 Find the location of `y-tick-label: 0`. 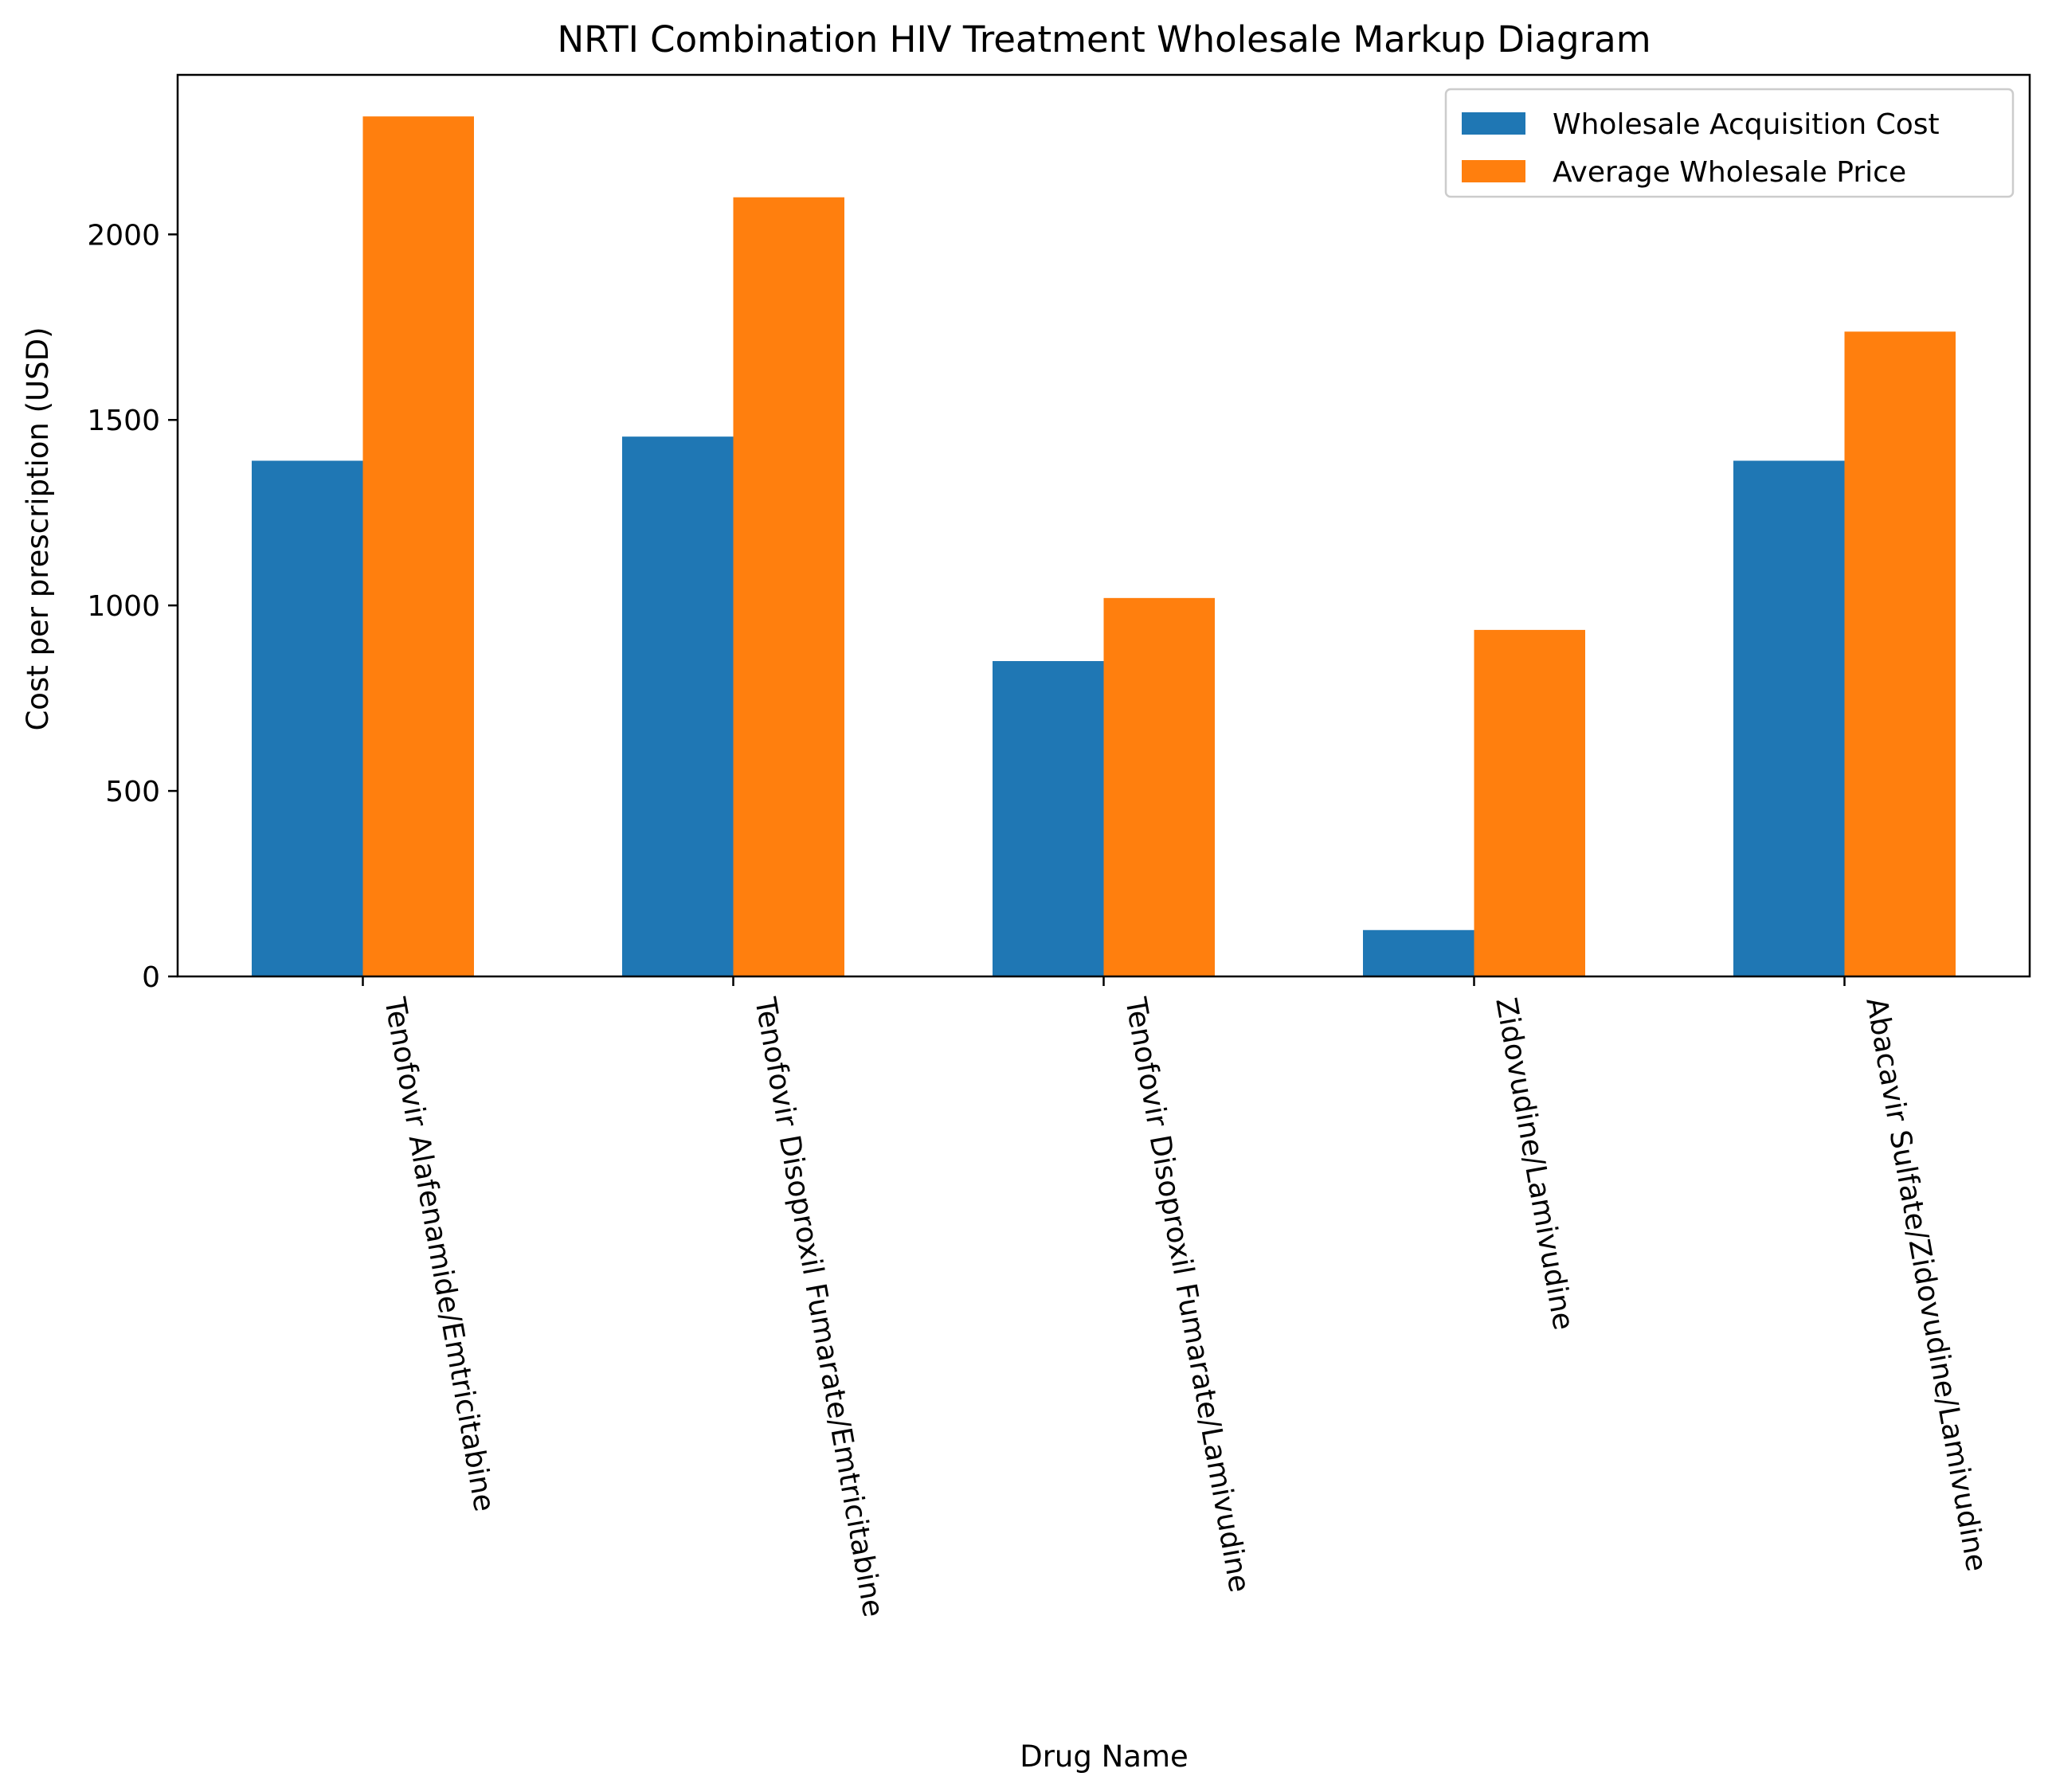

y-tick-label: 0 is located at coordinates (151, 977).